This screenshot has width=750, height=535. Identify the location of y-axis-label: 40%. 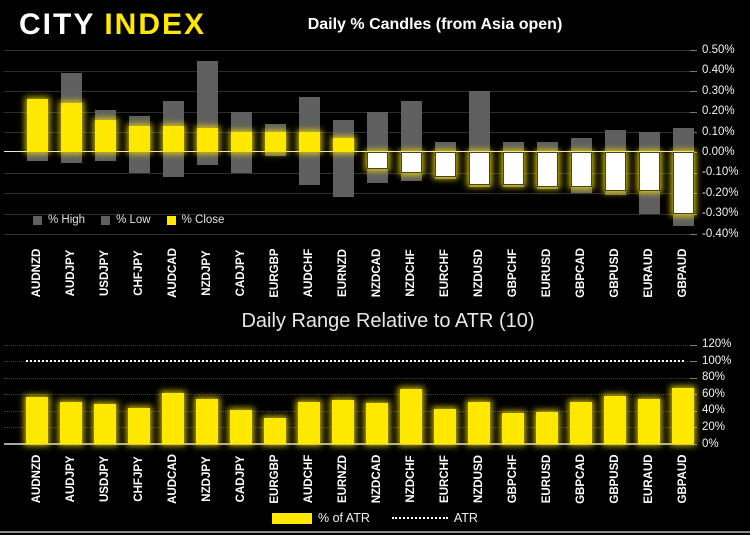
(714, 410).